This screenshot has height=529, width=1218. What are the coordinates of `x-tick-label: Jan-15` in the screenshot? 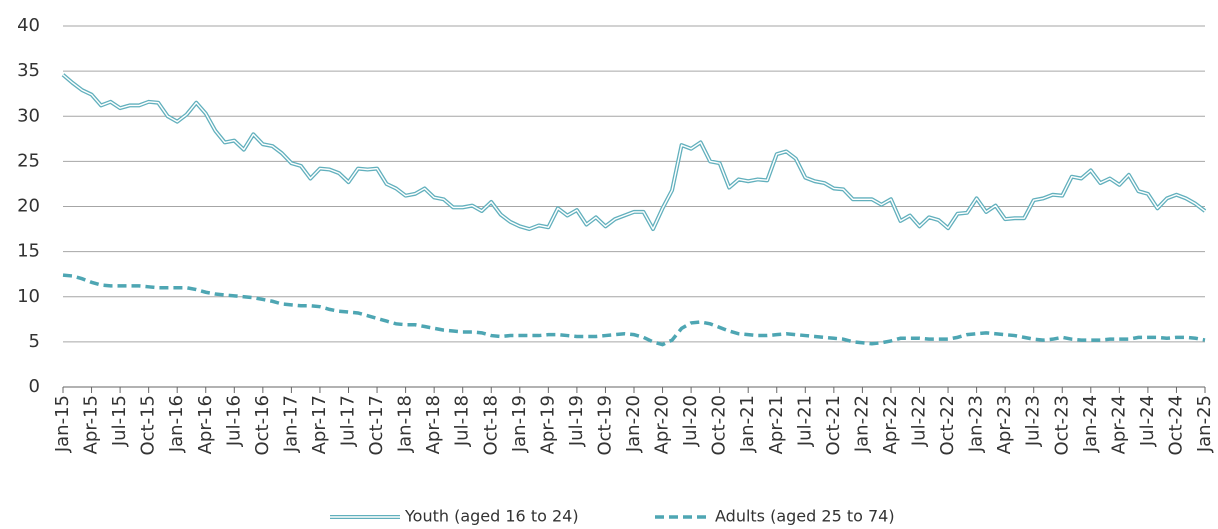 It's located at (62, 424).